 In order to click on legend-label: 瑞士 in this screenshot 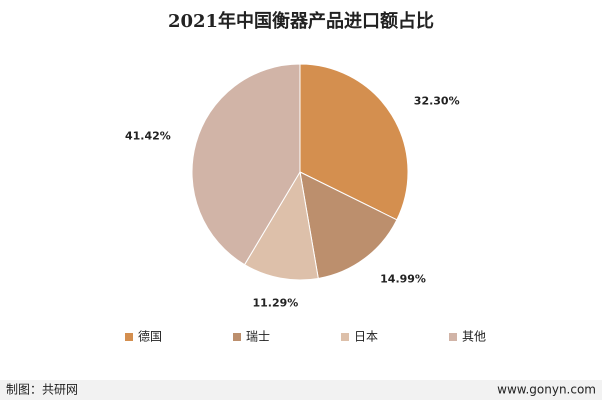, I will do `click(258, 337)`.